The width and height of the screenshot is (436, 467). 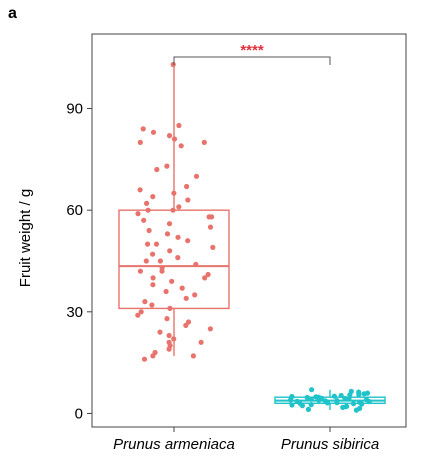 What do you see at coordinates (79, 413) in the screenshot?
I see `y-tick-label: 0` at bounding box center [79, 413].